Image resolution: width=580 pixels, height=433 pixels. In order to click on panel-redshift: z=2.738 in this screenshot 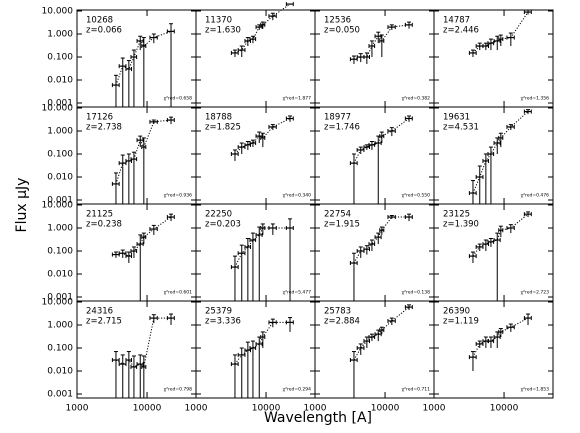, I will do `click(104, 128)`.